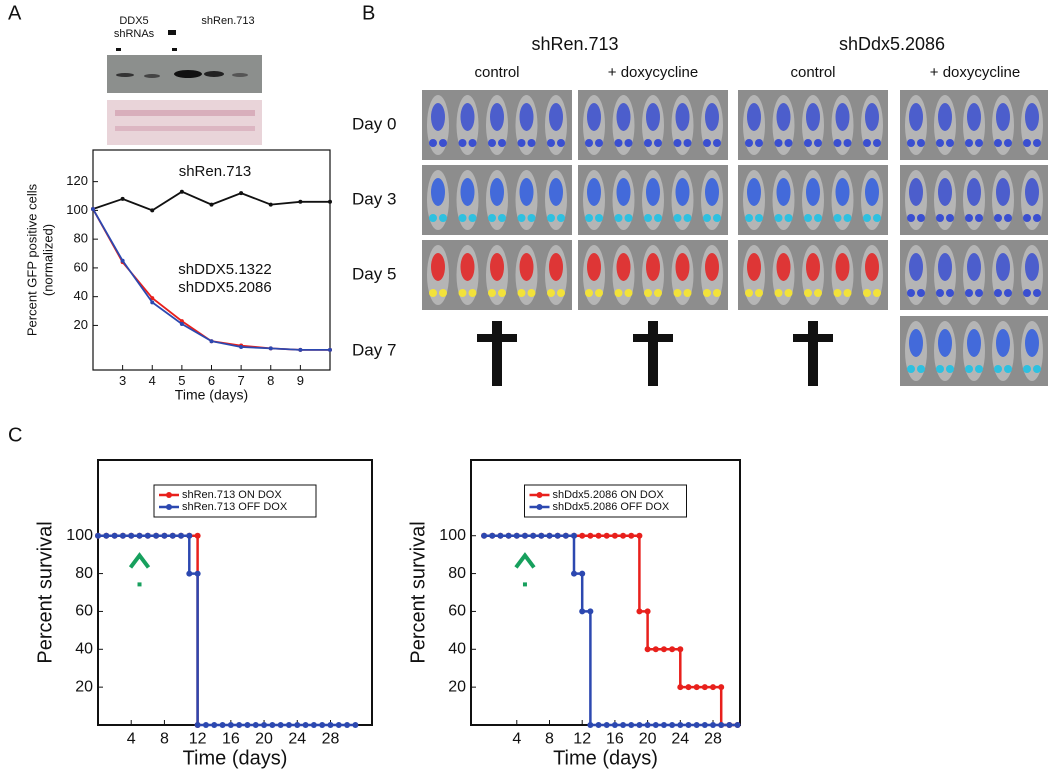 Image resolution: width=1050 pixels, height=777 pixels. I want to click on row-label: Day 3, so click(374, 198).